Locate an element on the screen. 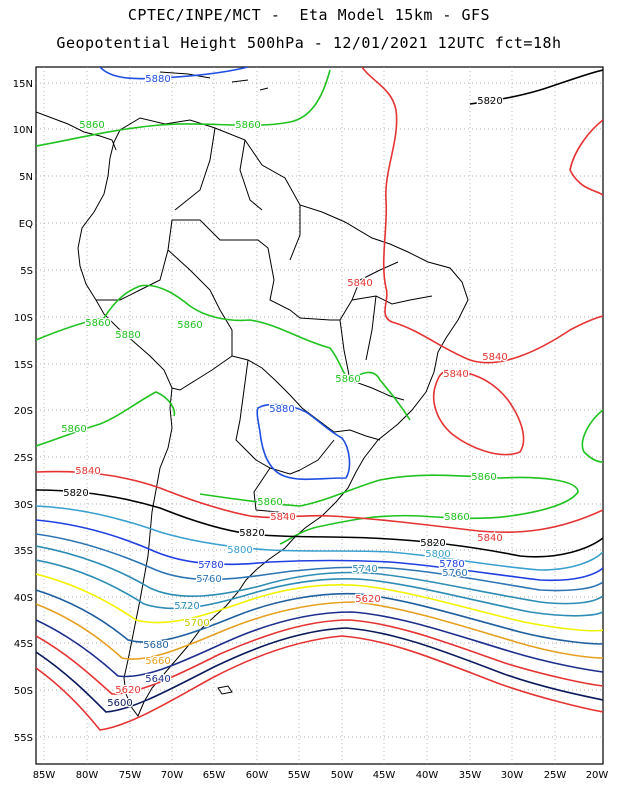 Image resolution: width=618 pixels, height=800 pixels. contour-5820-south is located at coordinates (319, 523).